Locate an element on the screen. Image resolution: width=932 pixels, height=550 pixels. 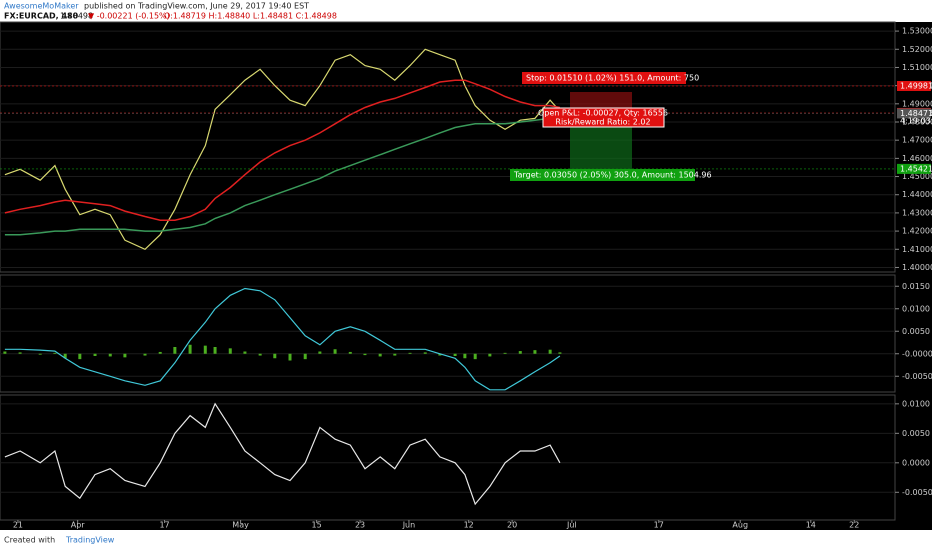
x-tick-label: Apr is located at coordinates (78, 525).